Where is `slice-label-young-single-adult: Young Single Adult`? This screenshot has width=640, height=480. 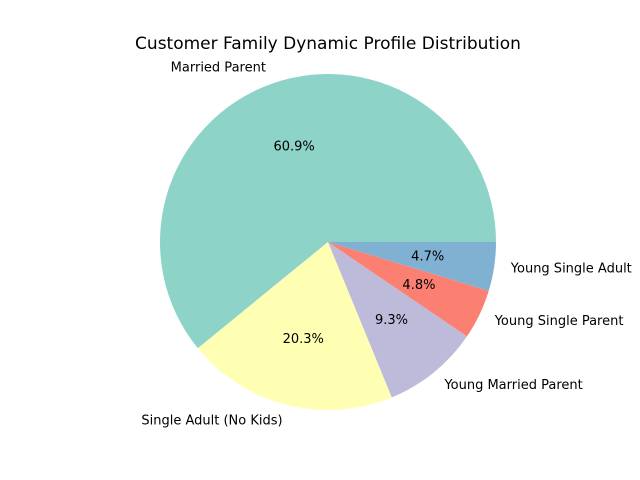
slice-label-young-single-adult: Young Single Adult is located at coordinates (571, 269).